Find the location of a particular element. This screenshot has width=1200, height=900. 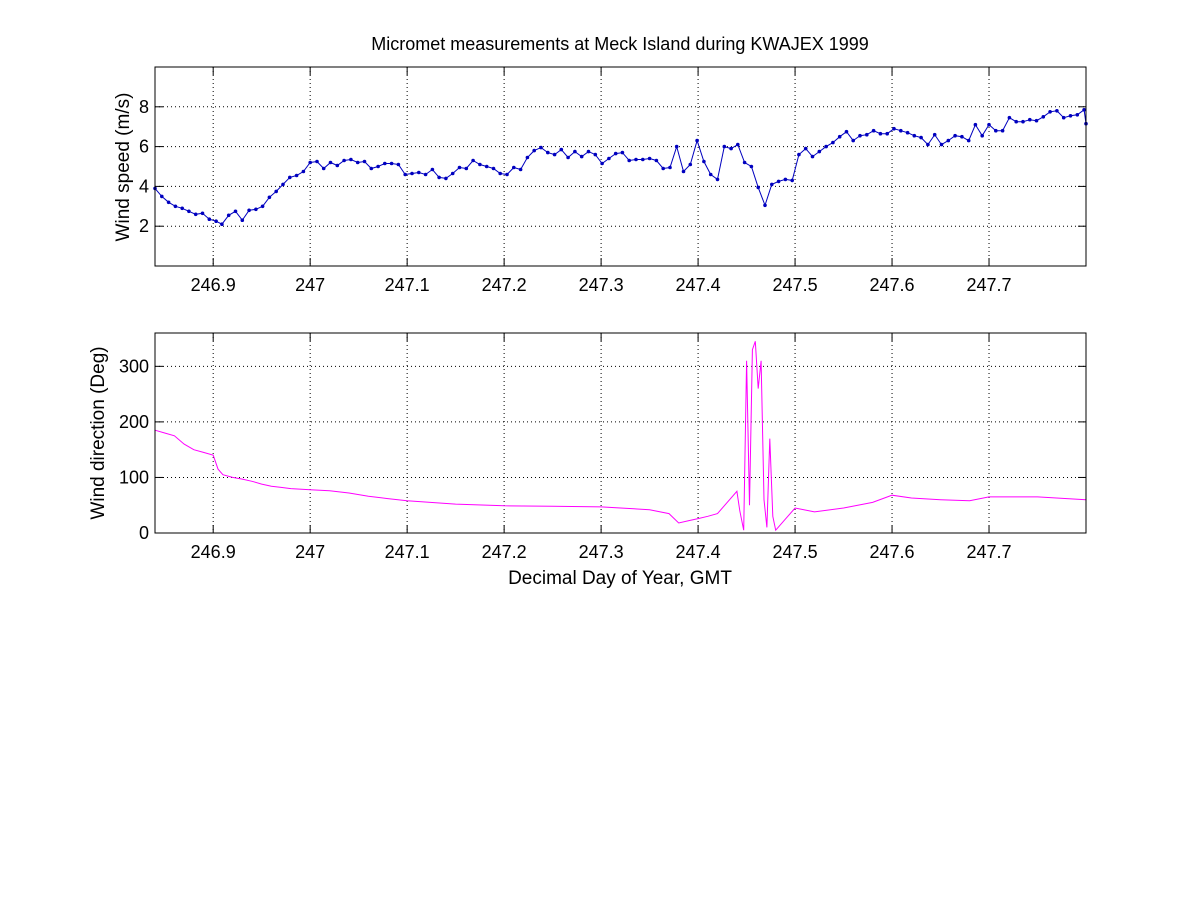

wind-speed-series-line is located at coordinates (620, 166).